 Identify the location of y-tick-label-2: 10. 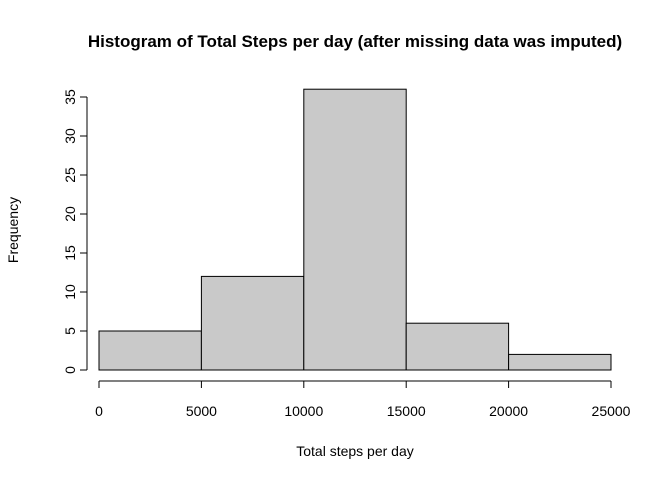
(70, 292).